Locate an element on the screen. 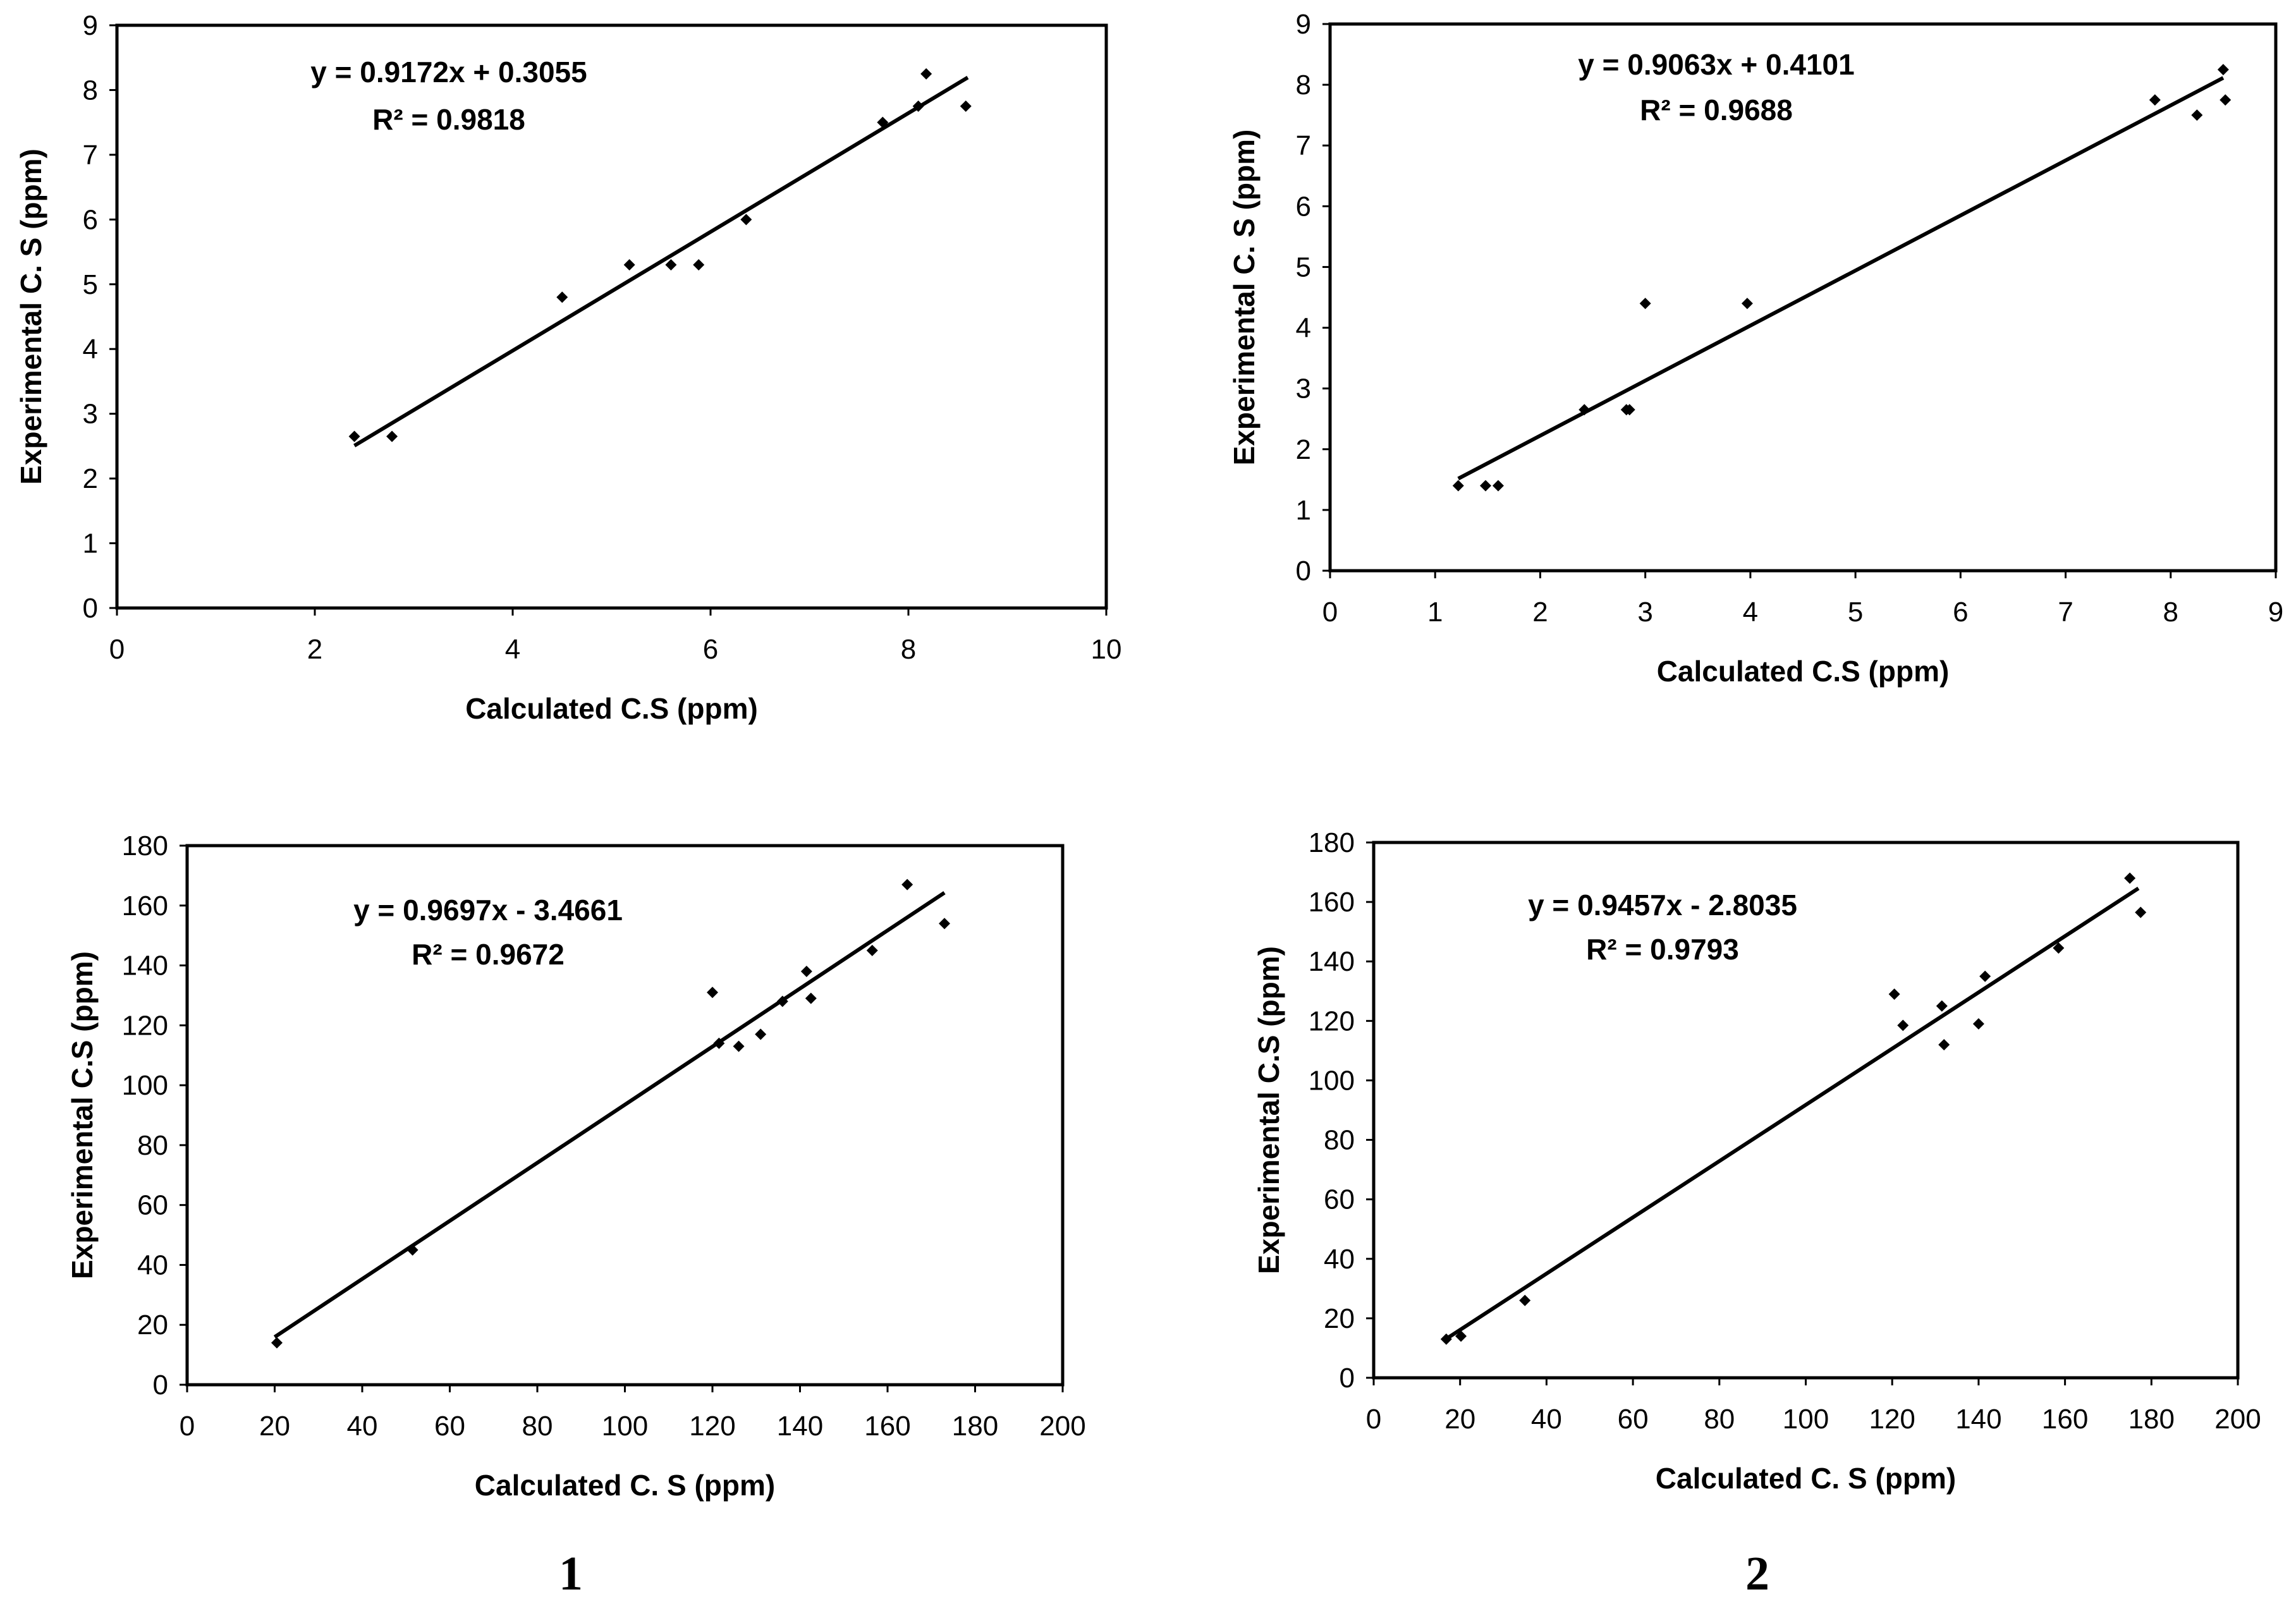  r-squared: R² = 0.9688 is located at coordinates (1716, 110).